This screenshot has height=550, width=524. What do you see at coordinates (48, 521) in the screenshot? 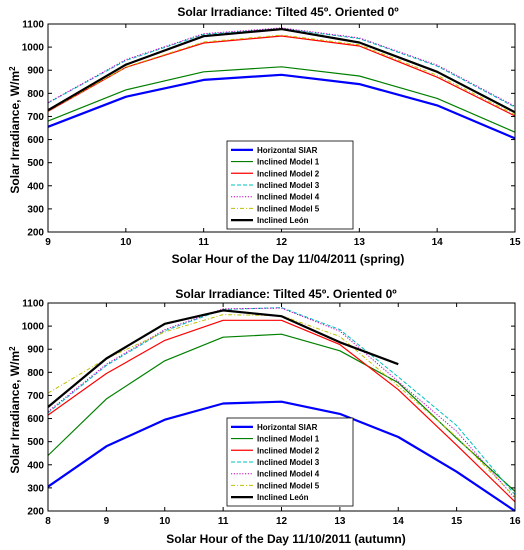
I see `x-tick-label: 8` at bounding box center [48, 521].